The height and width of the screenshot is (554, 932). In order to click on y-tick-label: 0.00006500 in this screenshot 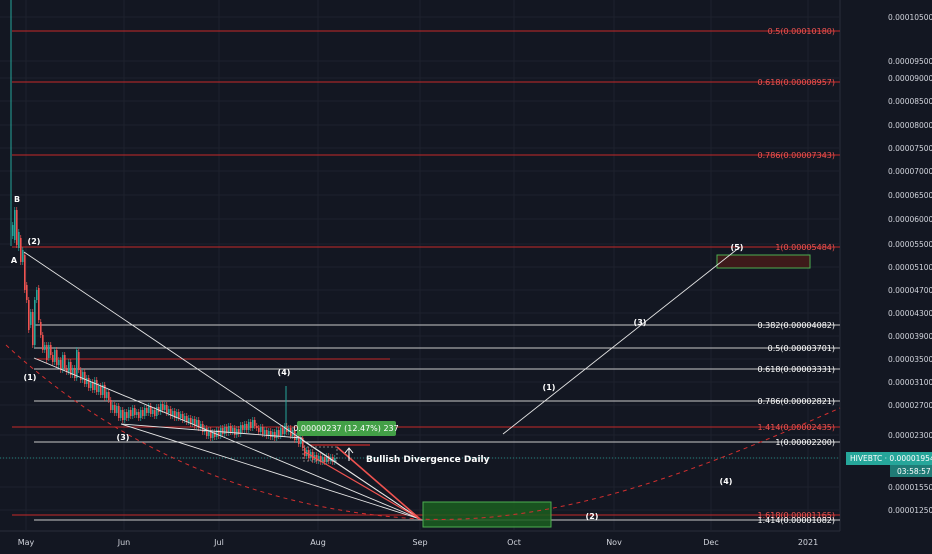, I will do `click(910, 195)`.